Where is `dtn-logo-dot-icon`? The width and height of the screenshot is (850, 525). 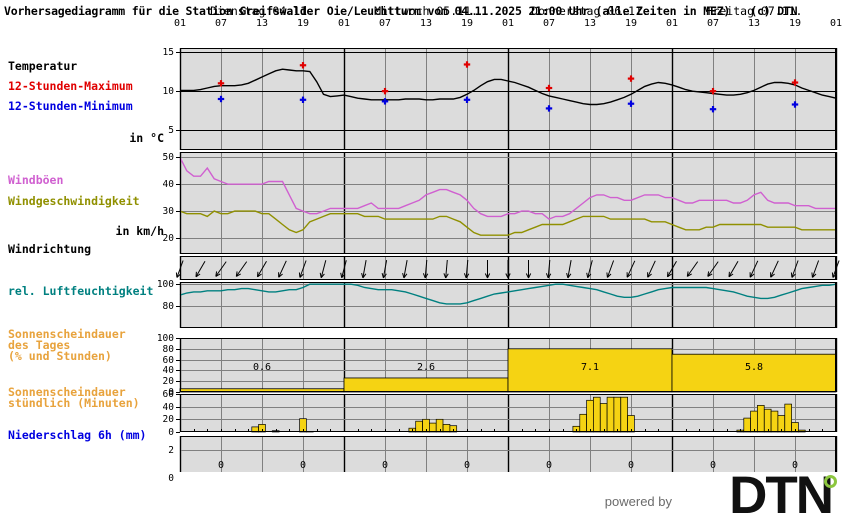 dtn-logo-dot-icon is located at coordinates (830, 481).